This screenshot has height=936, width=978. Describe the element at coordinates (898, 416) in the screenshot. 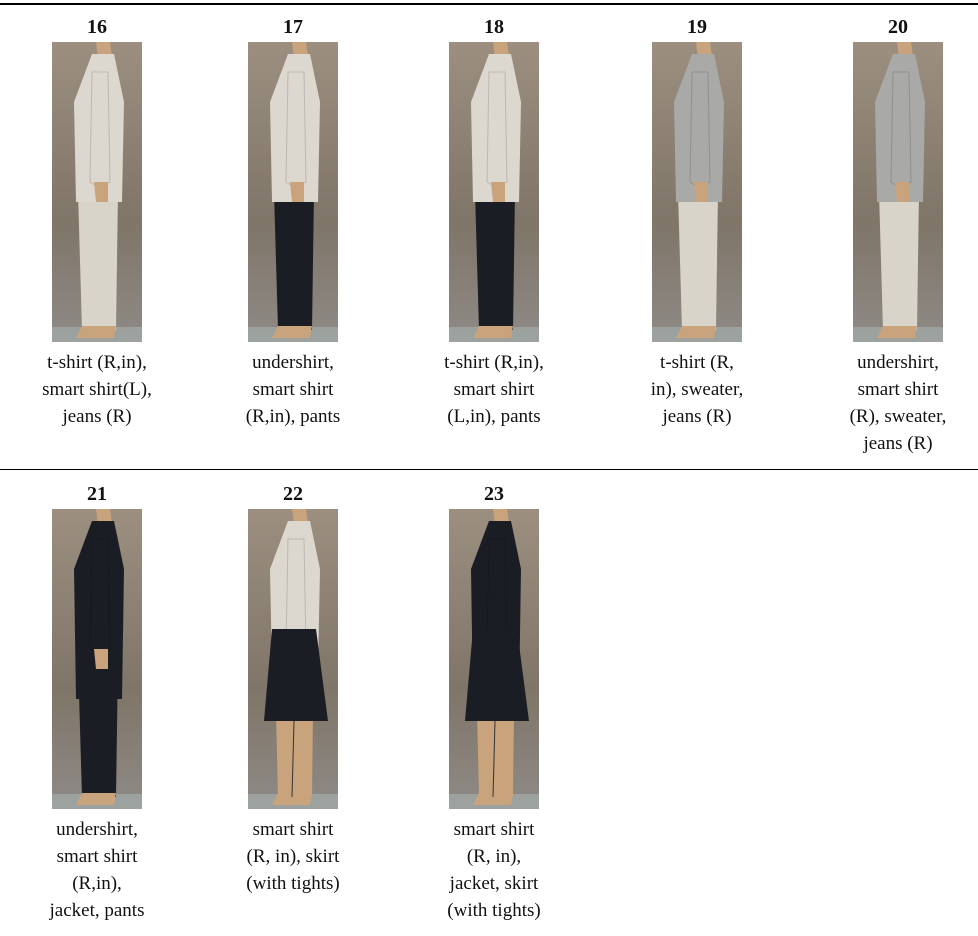

I see `caption-line: (R), sweater,` at that location.